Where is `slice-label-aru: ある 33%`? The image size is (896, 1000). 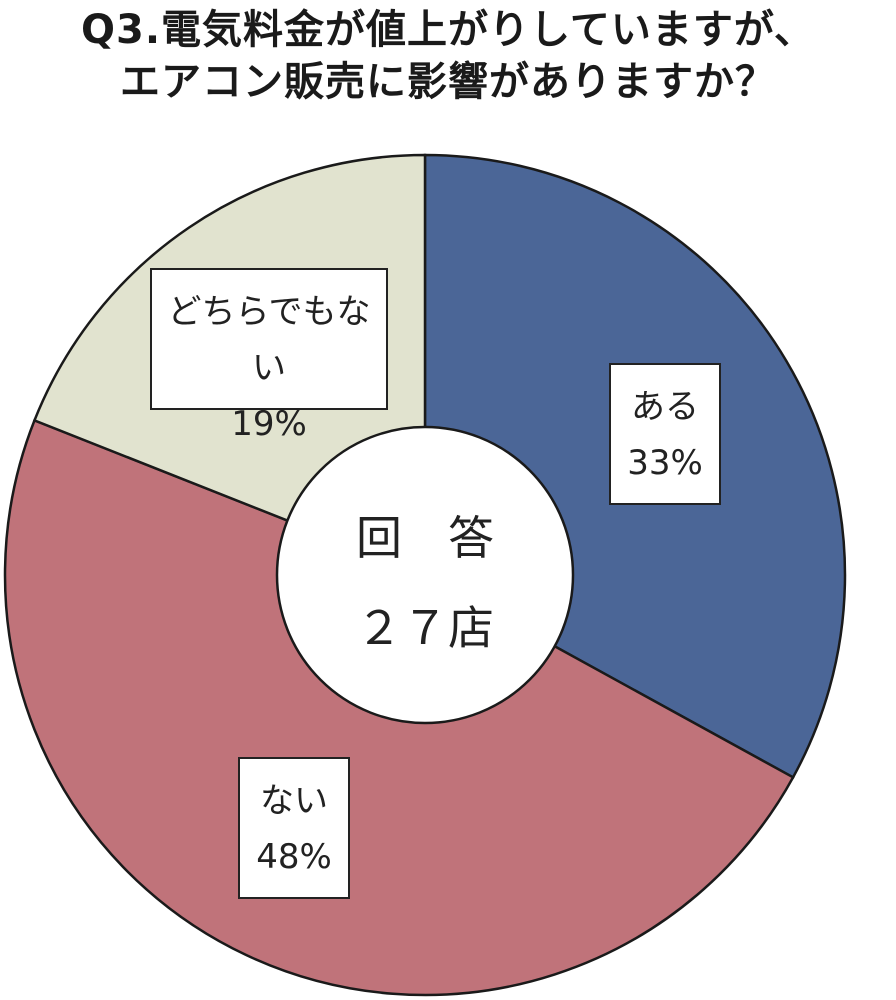
slice-label-aru: ある 33% is located at coordinates (665, 434).